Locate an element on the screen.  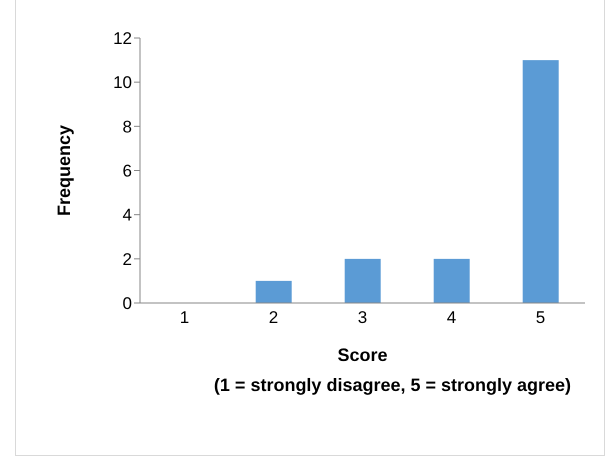
x-tick-label: 5 is located at coordinates (541, 318).